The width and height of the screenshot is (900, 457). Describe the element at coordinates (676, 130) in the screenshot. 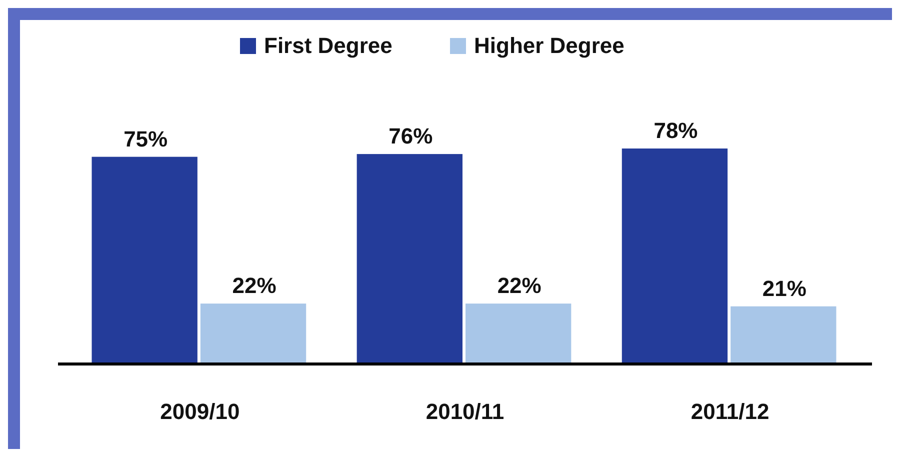

I see `data-label: 78%` at that location.